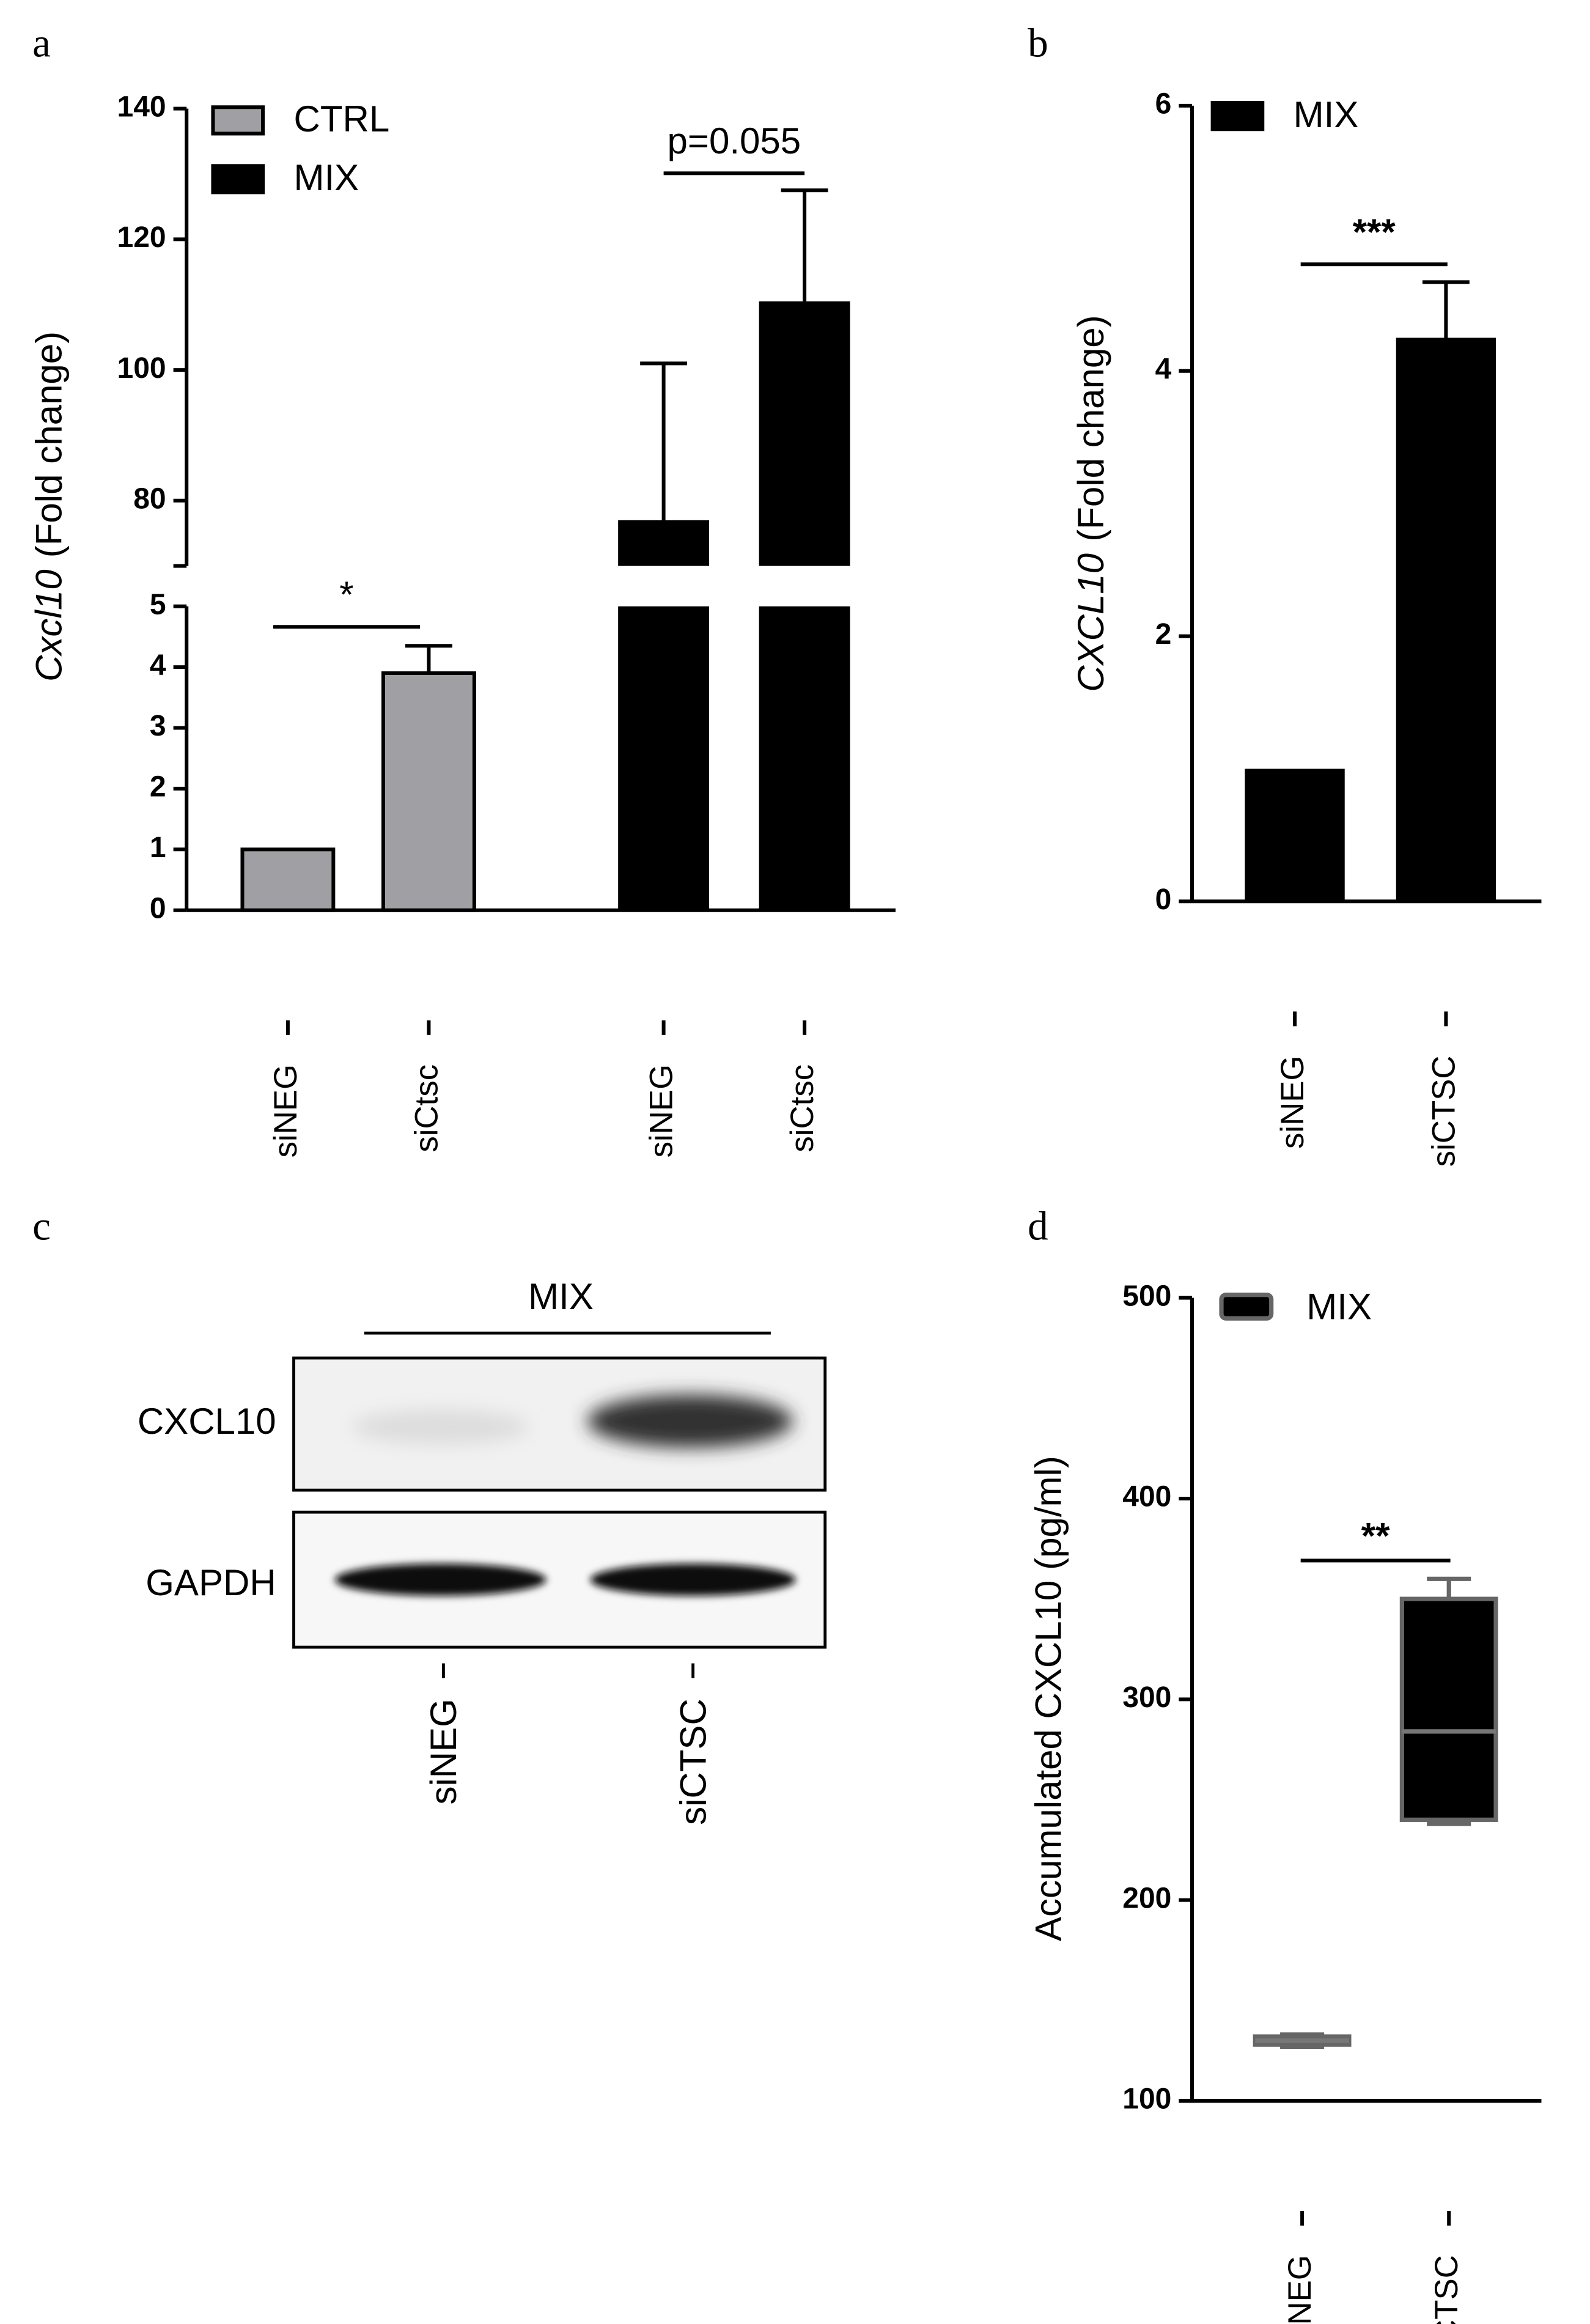 The height and width of the screenshot is (2324, 1590). I want to click on y-tick-label: 500, so click(1146, 1296).